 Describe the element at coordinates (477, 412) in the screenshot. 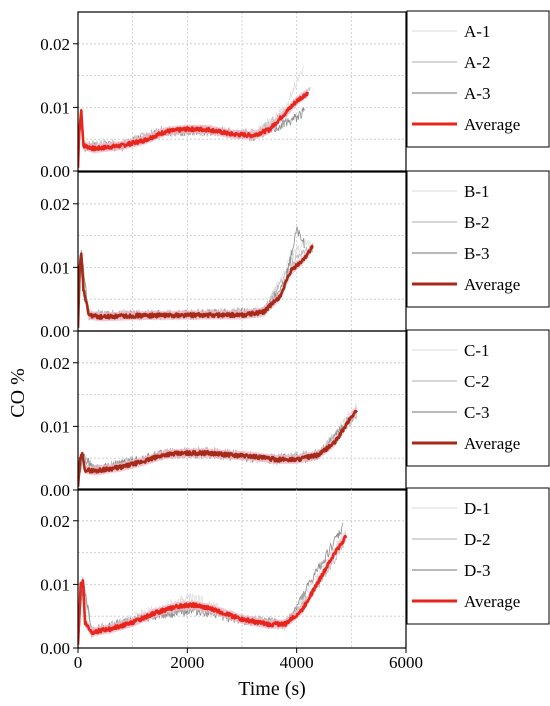

I see `legend-entry-c-3: C-3` at that location.